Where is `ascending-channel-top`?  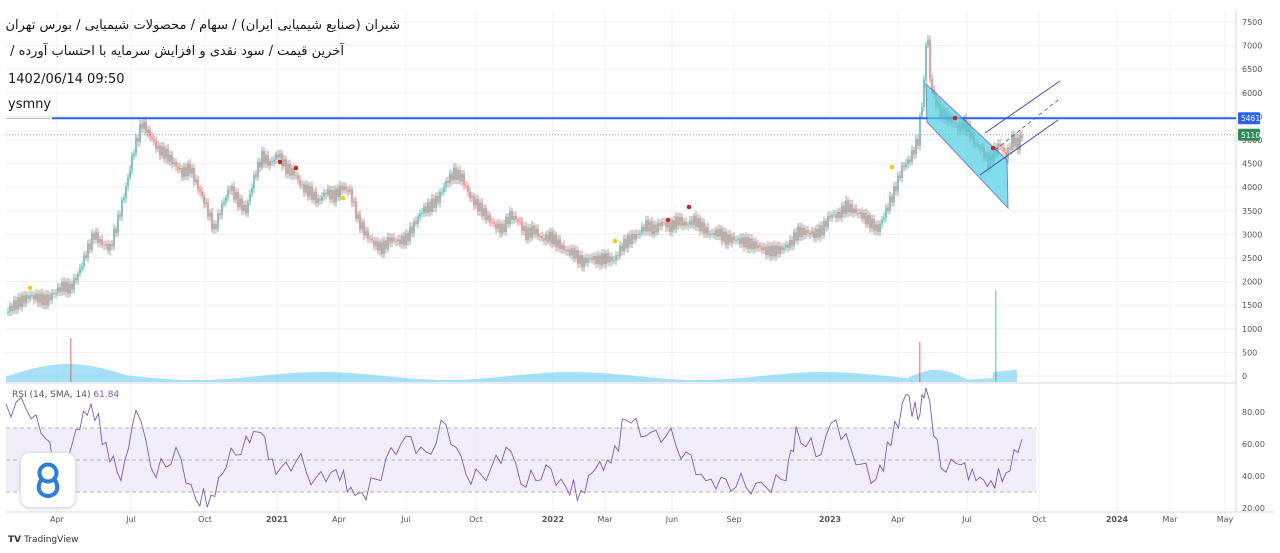
ascending-channel-top is located at coordinates (1022, 107).